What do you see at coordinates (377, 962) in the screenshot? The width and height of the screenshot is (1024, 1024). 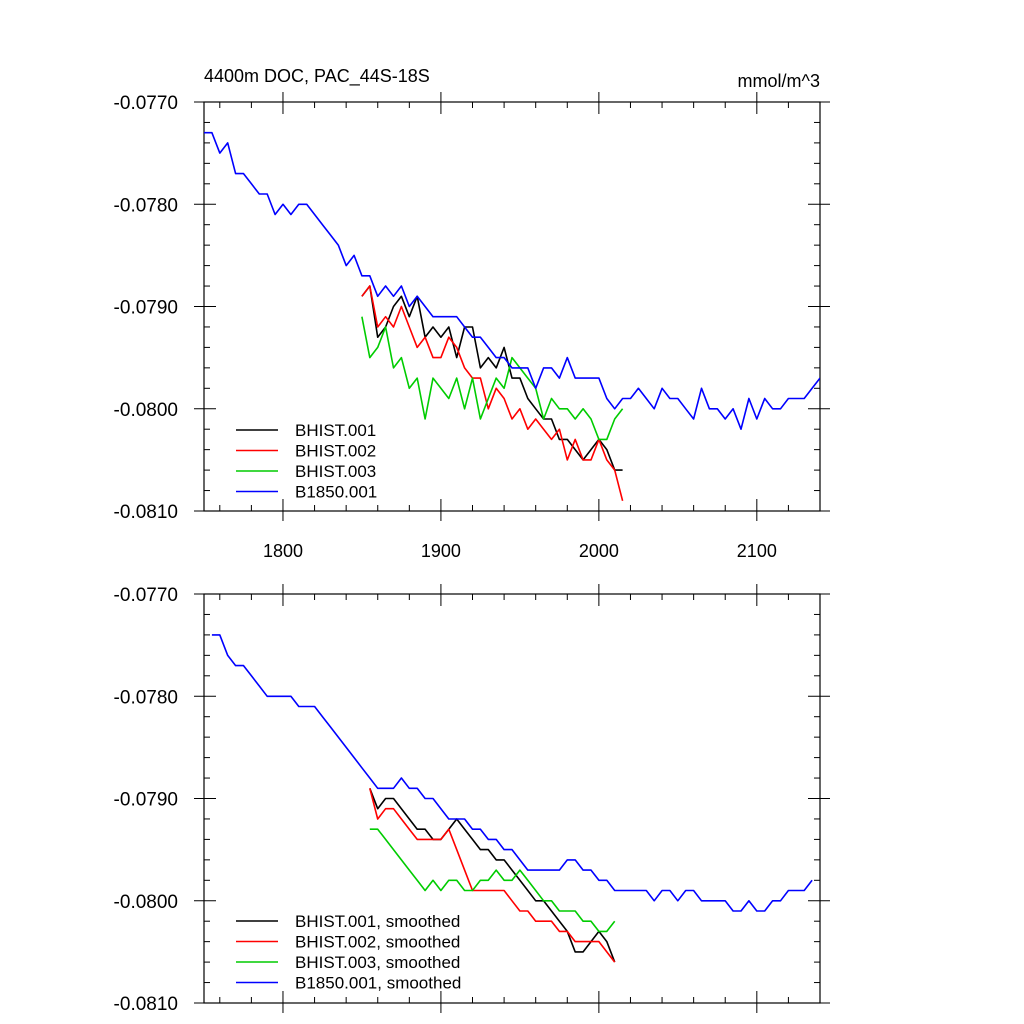 I see `legend-label: BHIST.003, smoothed` at bounding box center [377, 962].